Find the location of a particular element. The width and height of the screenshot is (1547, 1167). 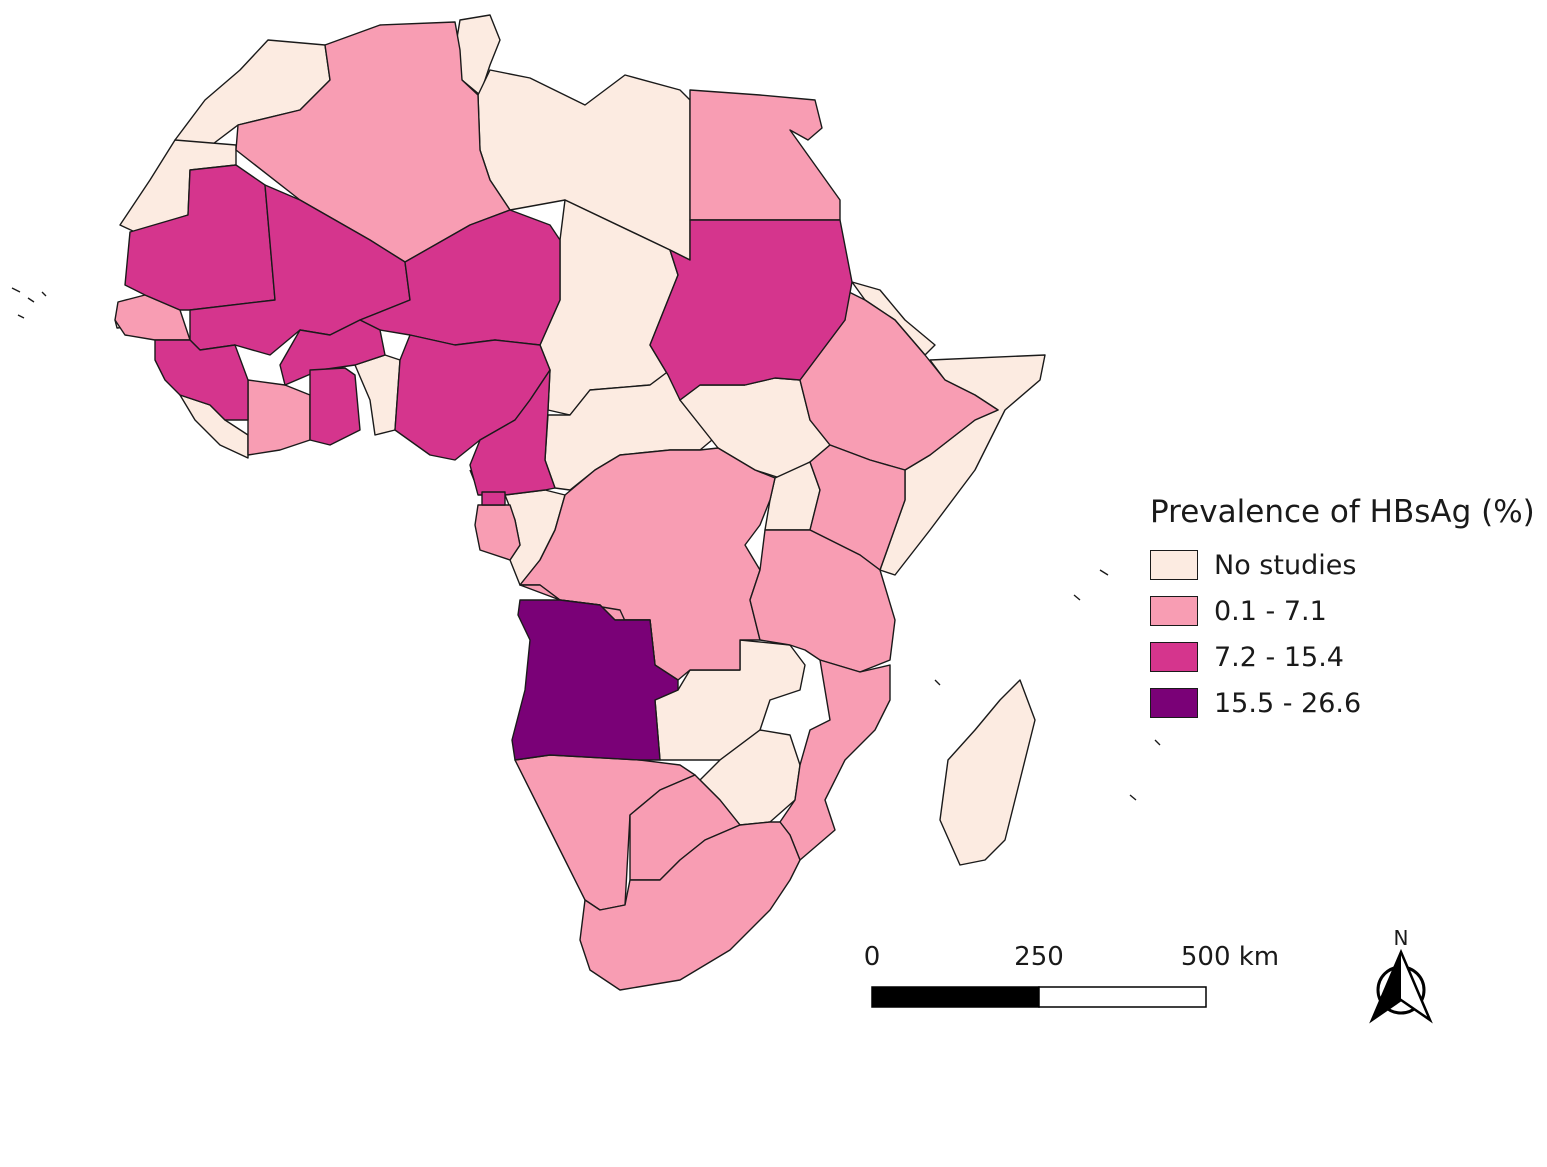

country-burkina-faso is located at coordinates (332, 352).